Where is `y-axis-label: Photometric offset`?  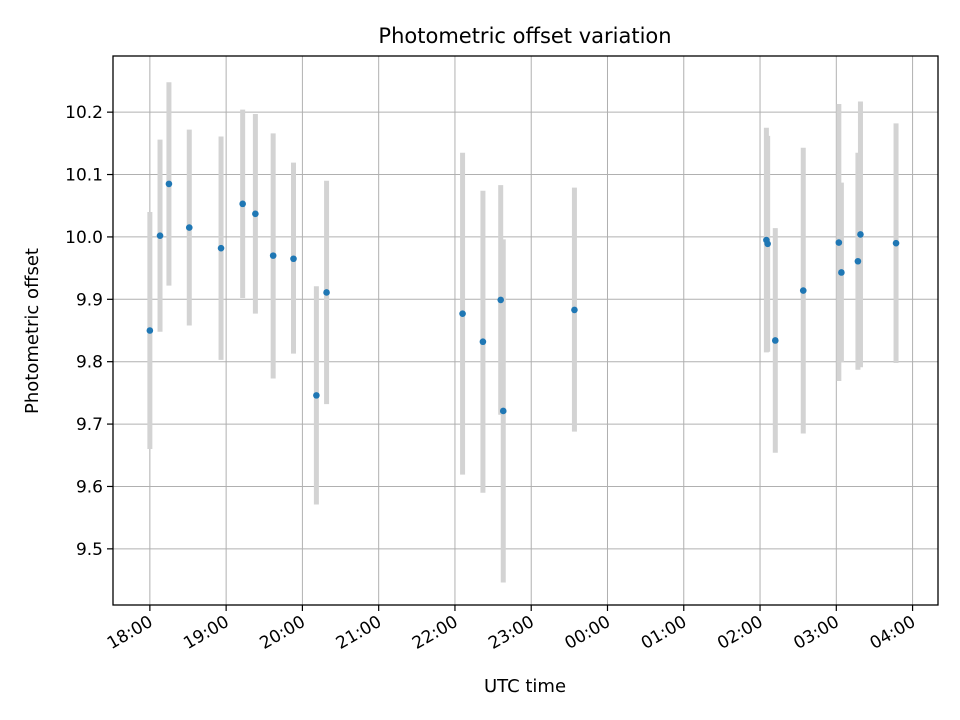 y-axis-label: Photometric offset is located at coordinates (32, 331).